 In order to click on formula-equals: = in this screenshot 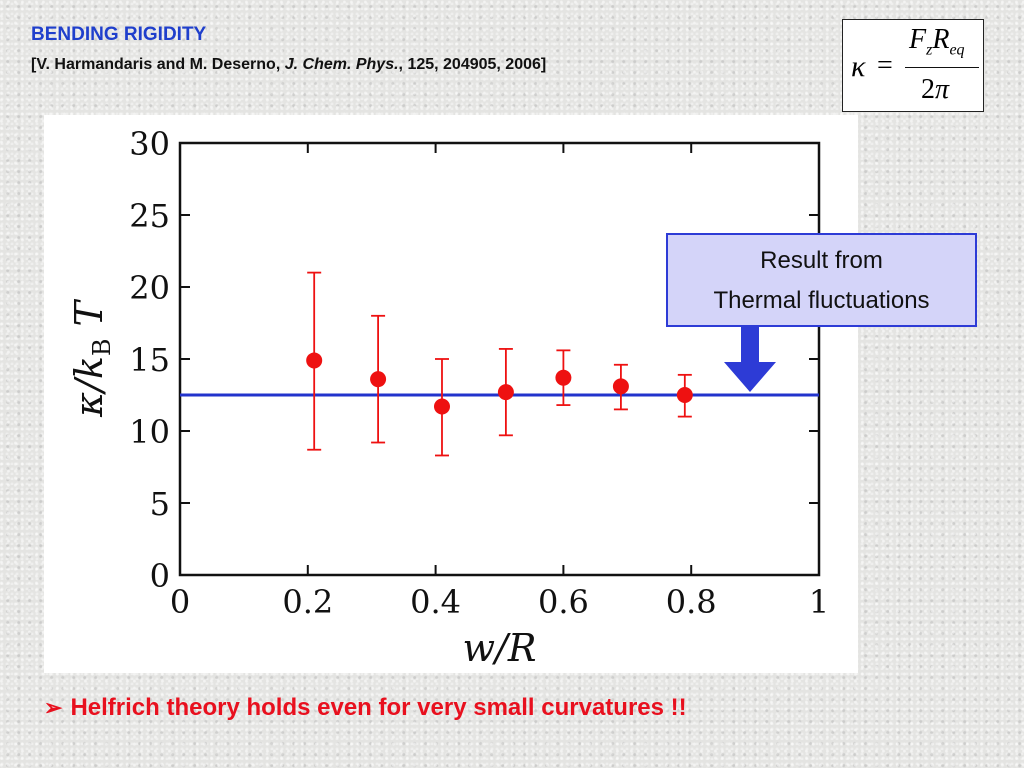, I will do `click(885, 65)`.